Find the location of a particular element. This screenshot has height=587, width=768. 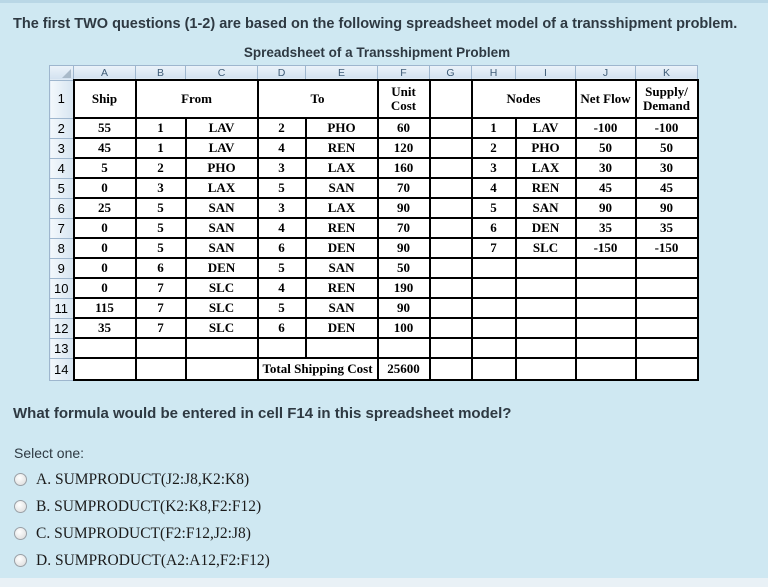

cell-D9: 5 is located at coordinates (281, 268).